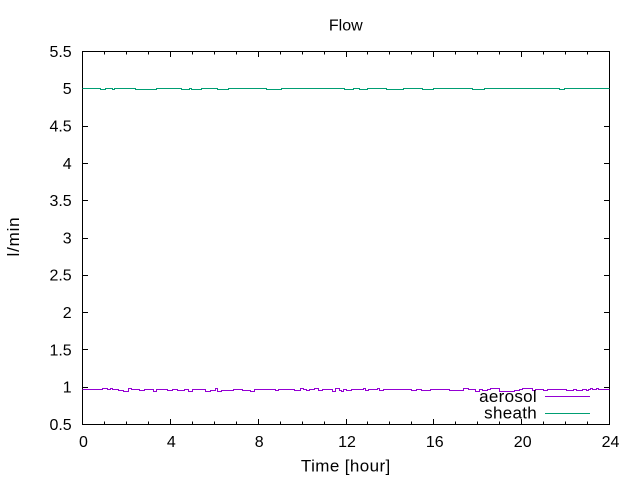  What do you see at coordinates (67, 89) in the screenshot?
I see `svg-text: 5` at bounding box center [67, 89].